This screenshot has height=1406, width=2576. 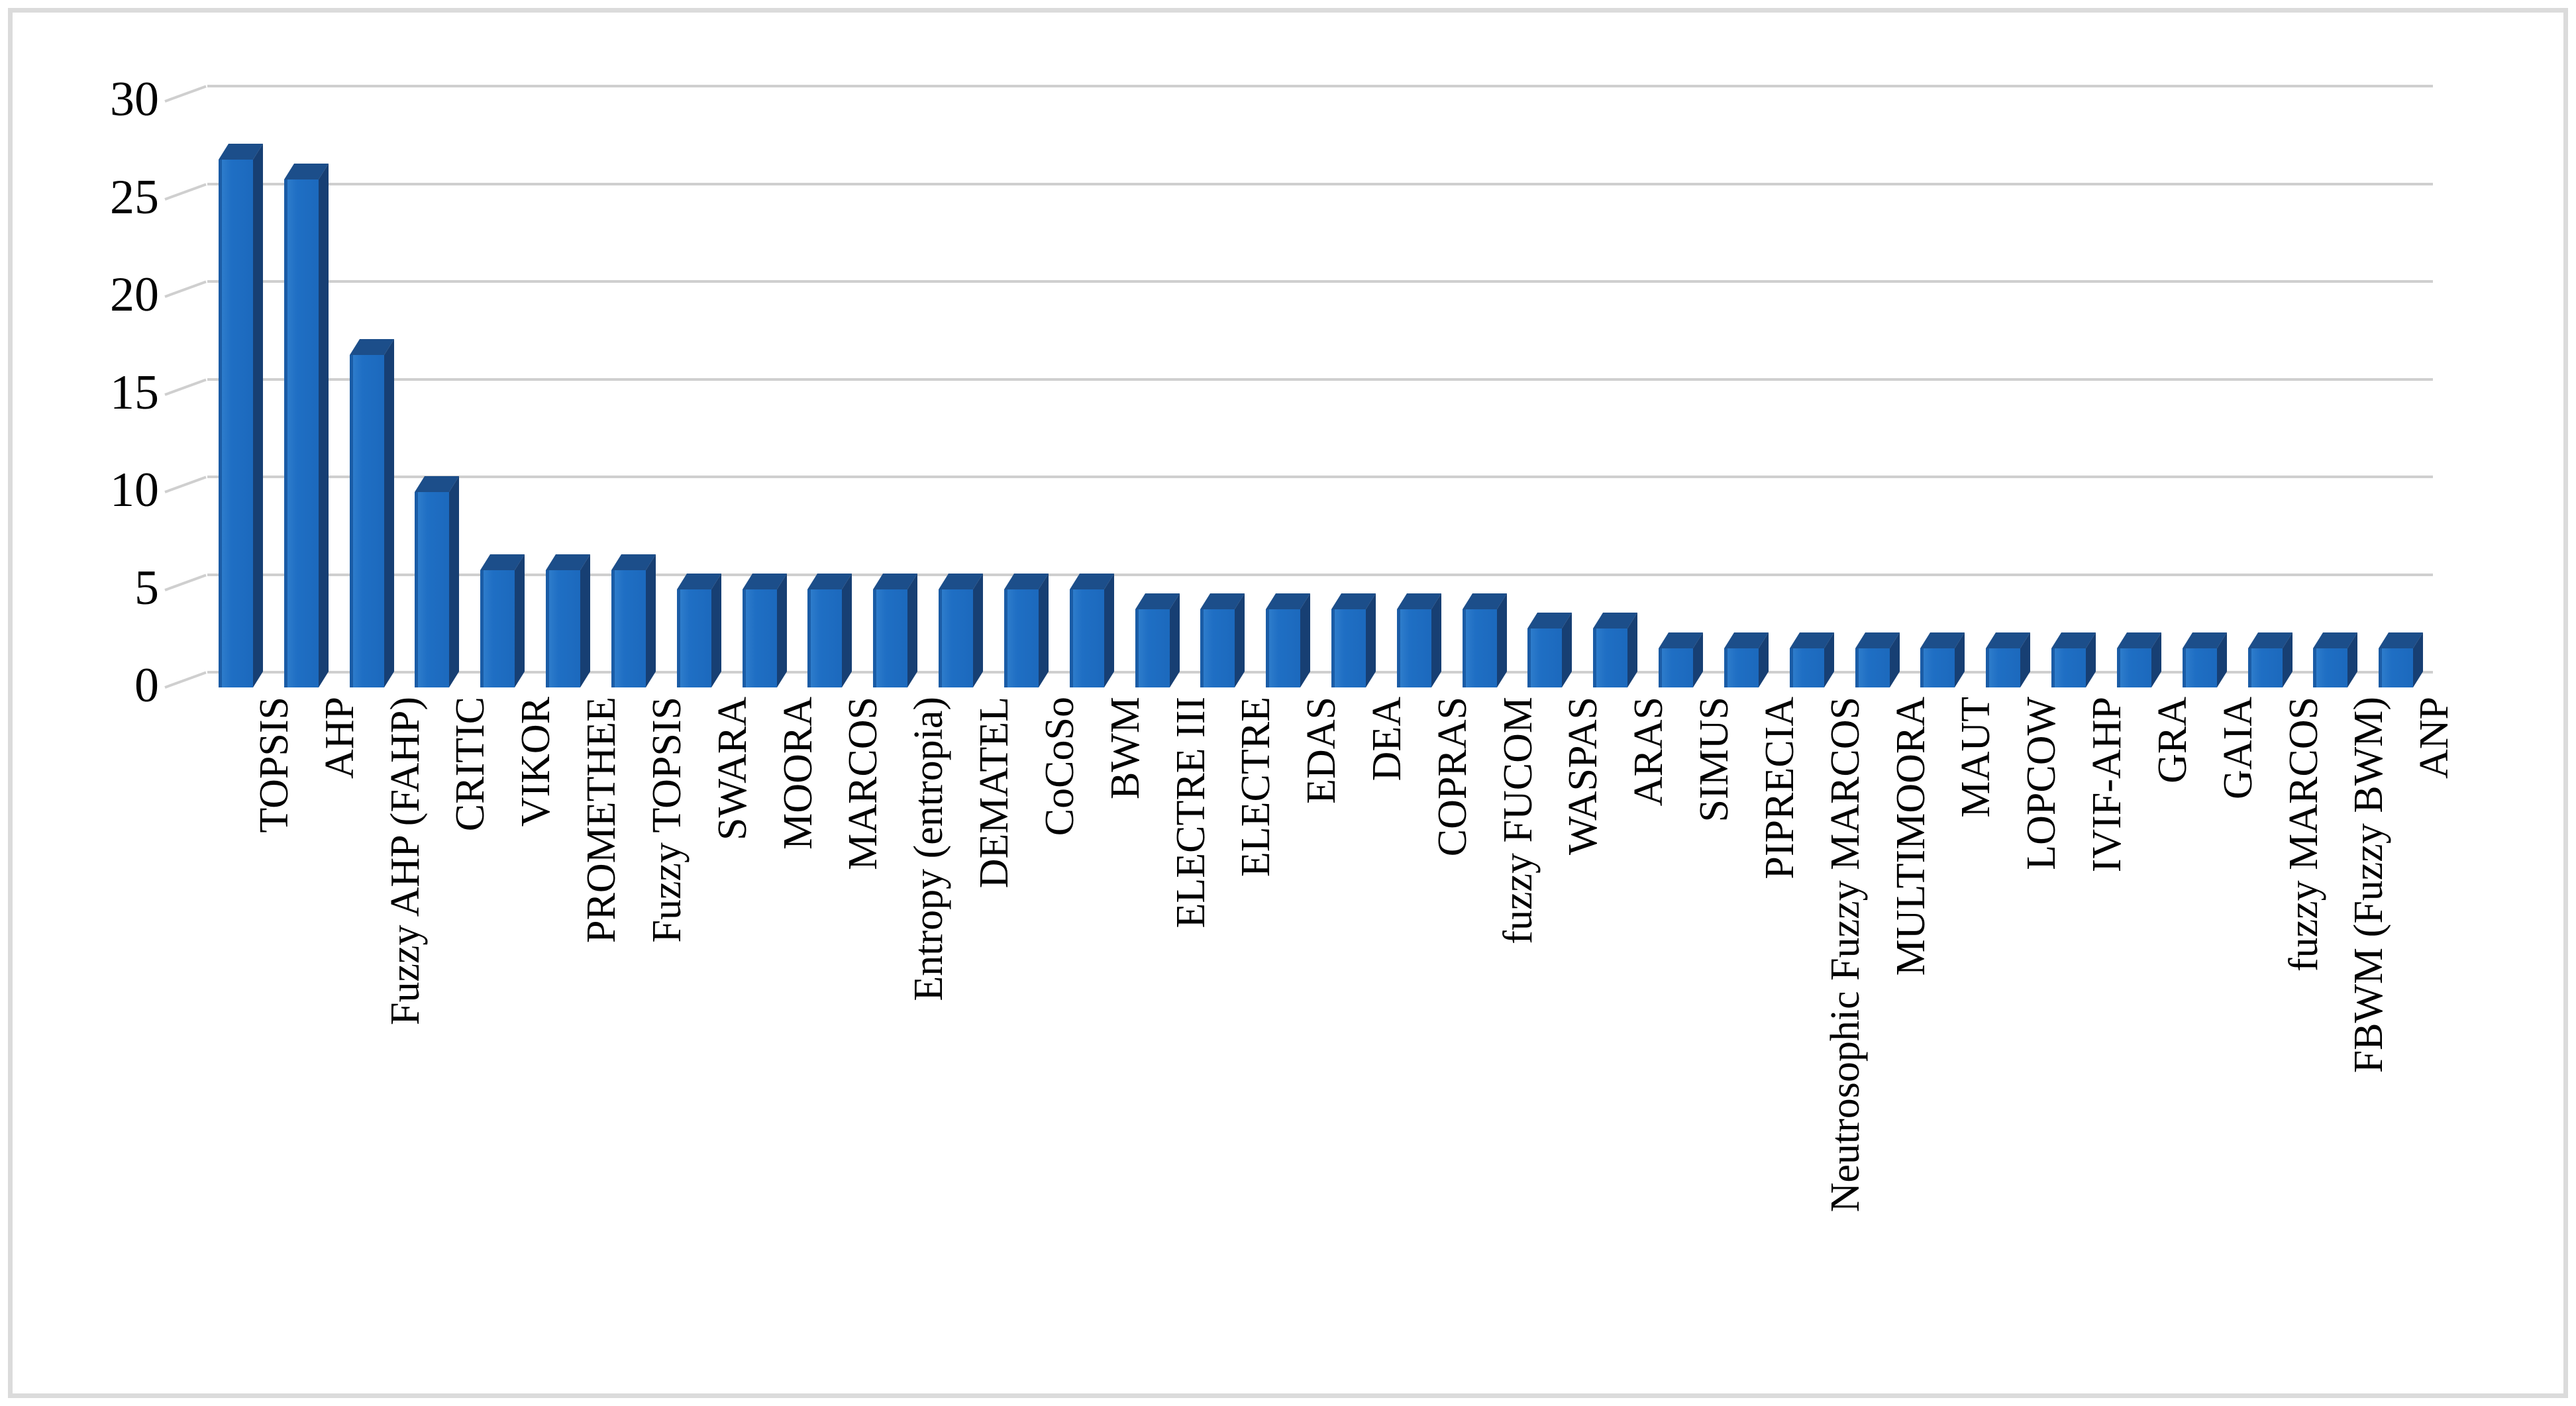 What do you see at coordinates (134, 490) in the screenshot?
I see `y-axis-tick-label: 10` at bounding box center [134, 490].